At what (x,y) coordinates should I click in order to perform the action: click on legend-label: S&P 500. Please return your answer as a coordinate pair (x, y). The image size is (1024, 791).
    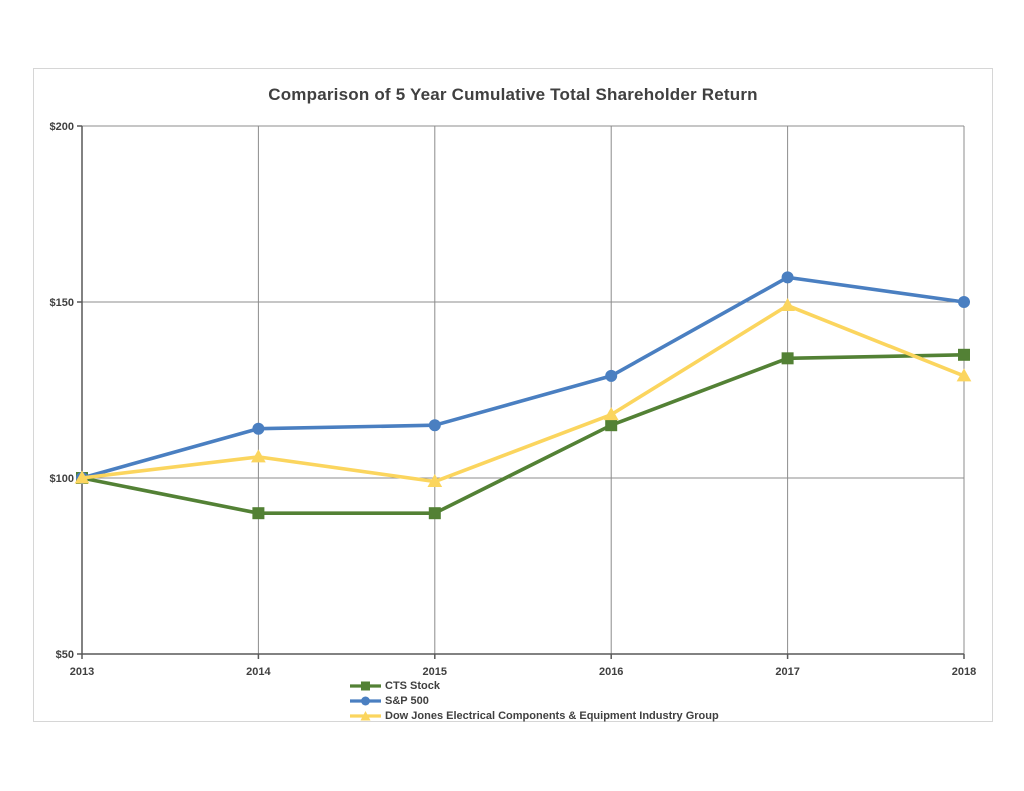
    Looking at the image, I should click on (407, 701).